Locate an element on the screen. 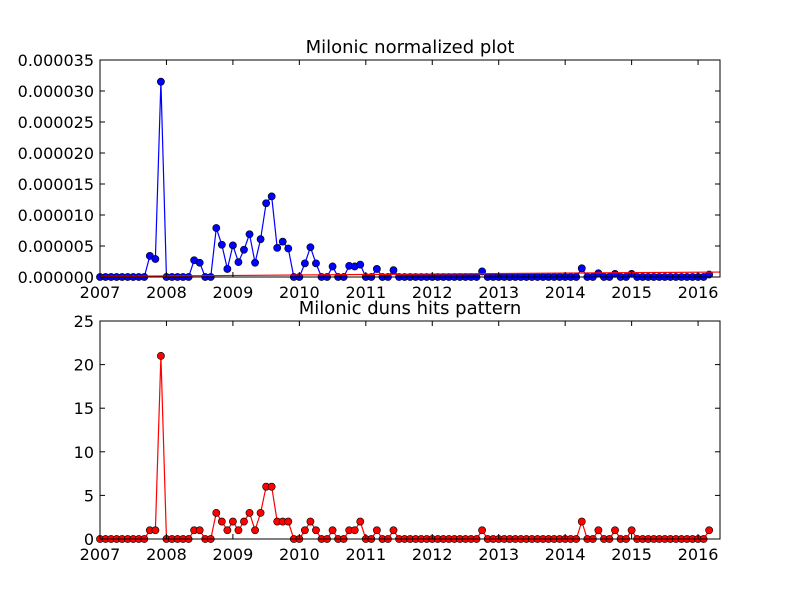  y-tick-label: 10 is located at coordinates (84, 452).